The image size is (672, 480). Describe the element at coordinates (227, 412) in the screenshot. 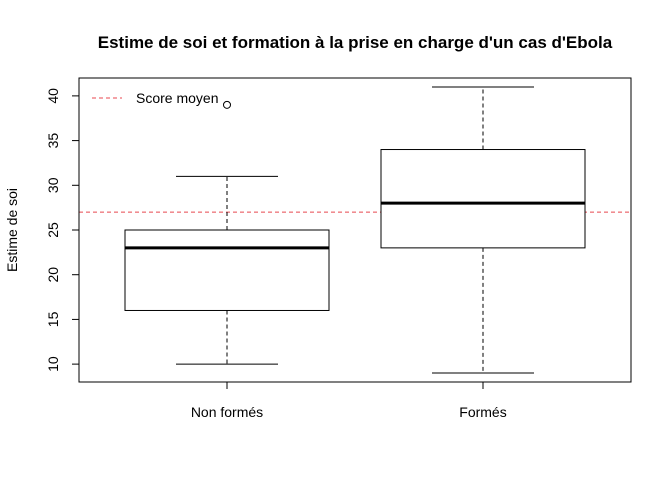

I see `x-tick-label: Non formés` at that location.